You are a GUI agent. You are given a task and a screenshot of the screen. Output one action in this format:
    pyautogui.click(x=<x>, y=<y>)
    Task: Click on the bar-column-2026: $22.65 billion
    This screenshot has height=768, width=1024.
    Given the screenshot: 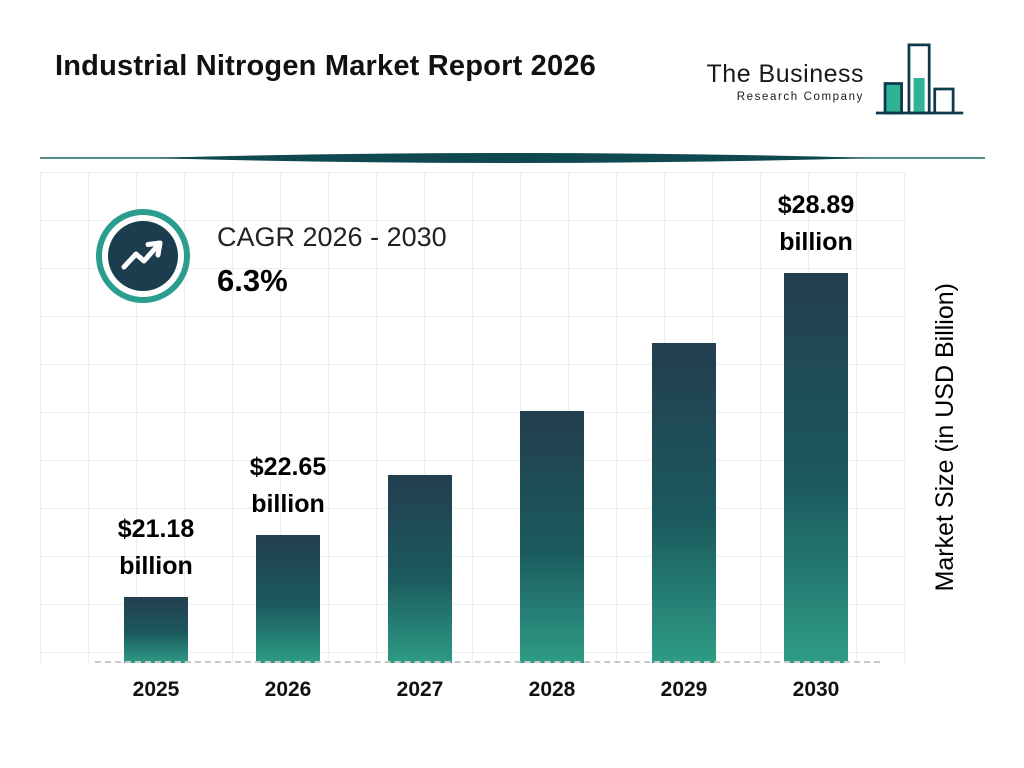 What is the action you would take?
    pyautogui.click(x=288, y=403)
    